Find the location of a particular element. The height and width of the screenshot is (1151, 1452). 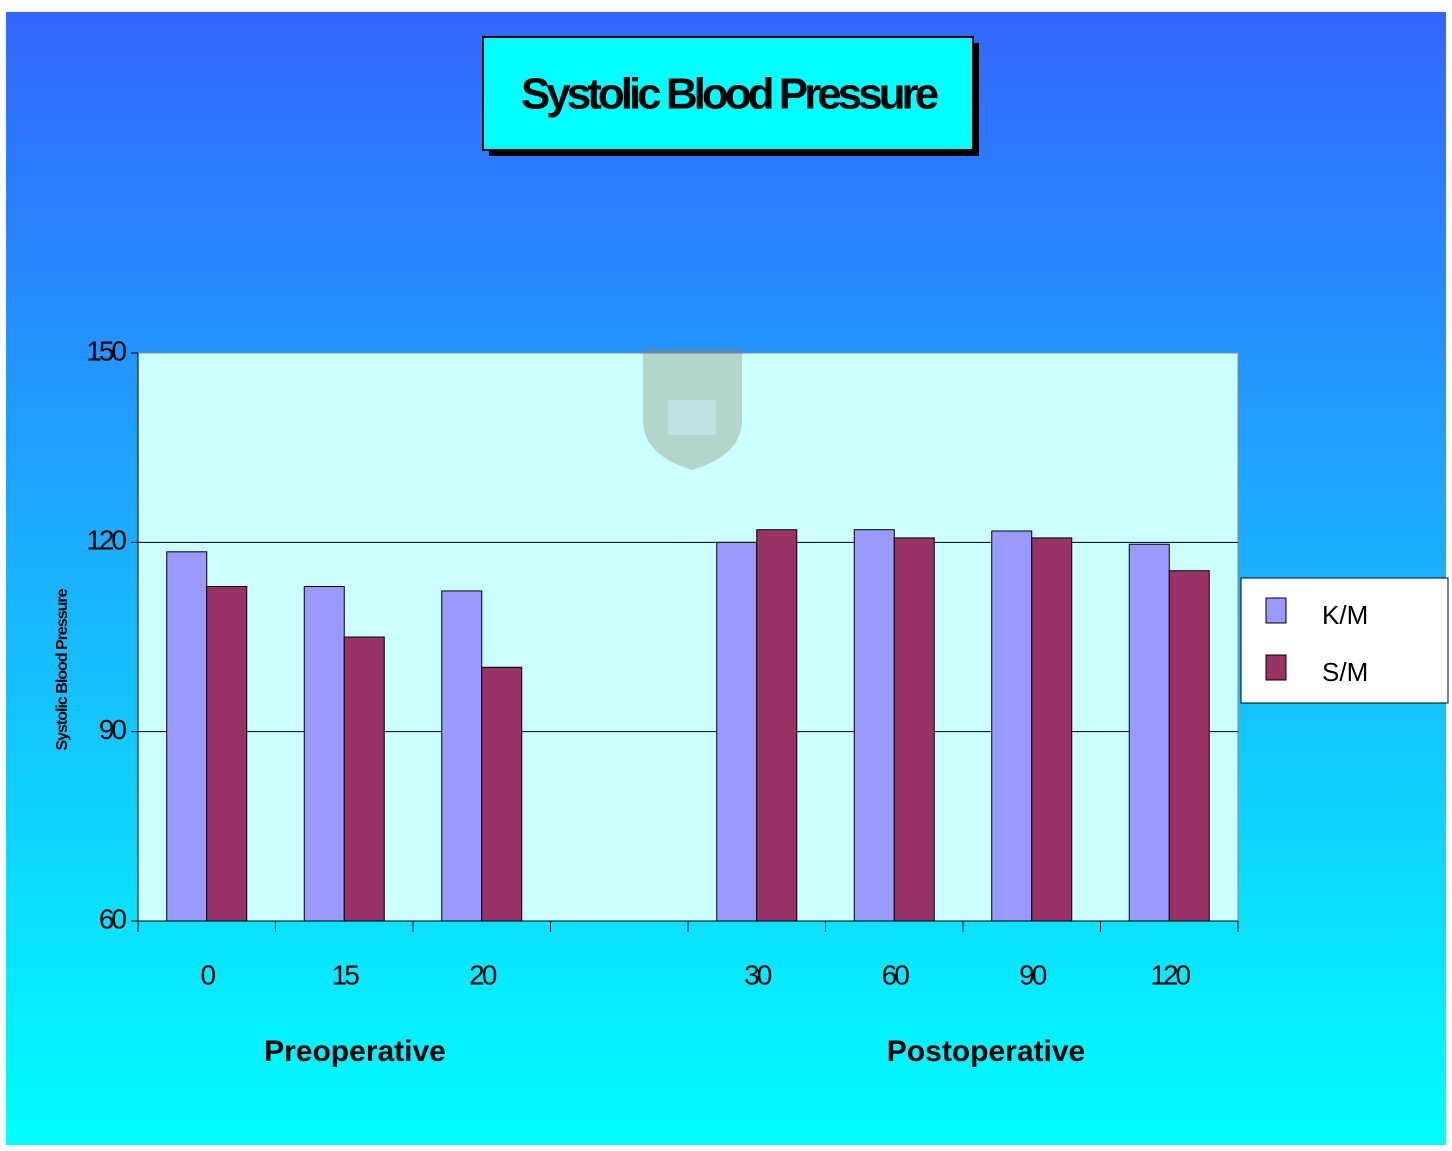

chart-title: Systolic Blood Pressure is located at coordinates (729, 94).